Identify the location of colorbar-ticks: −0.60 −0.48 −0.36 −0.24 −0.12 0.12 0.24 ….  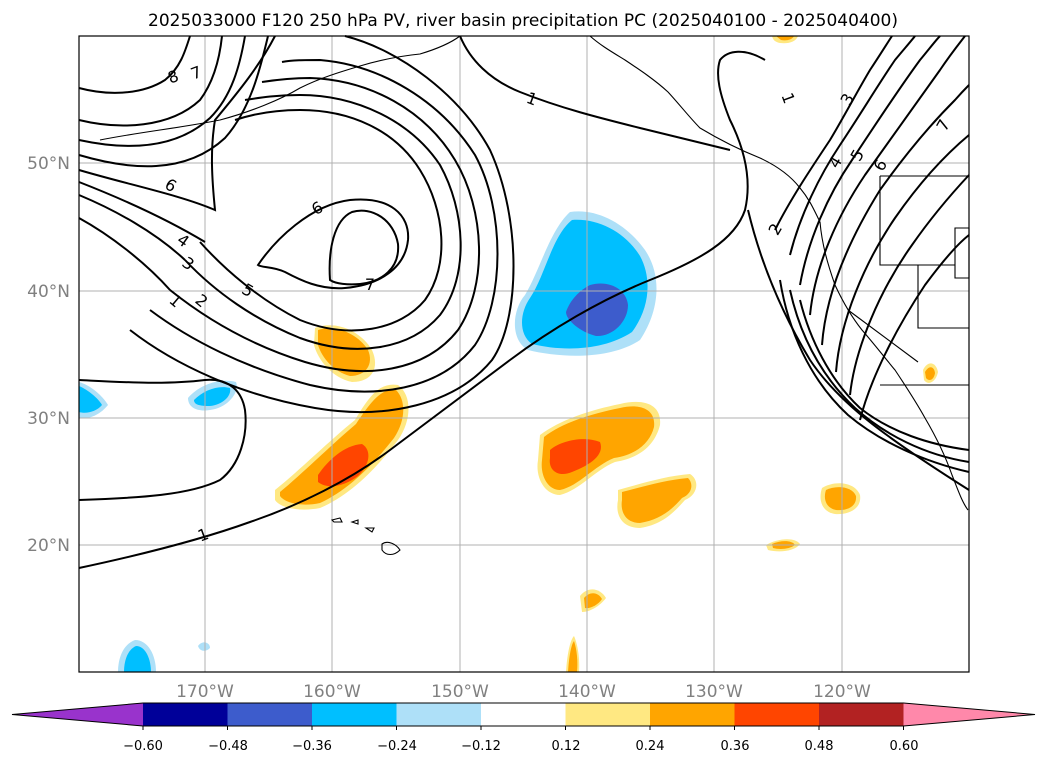
(520, 746).